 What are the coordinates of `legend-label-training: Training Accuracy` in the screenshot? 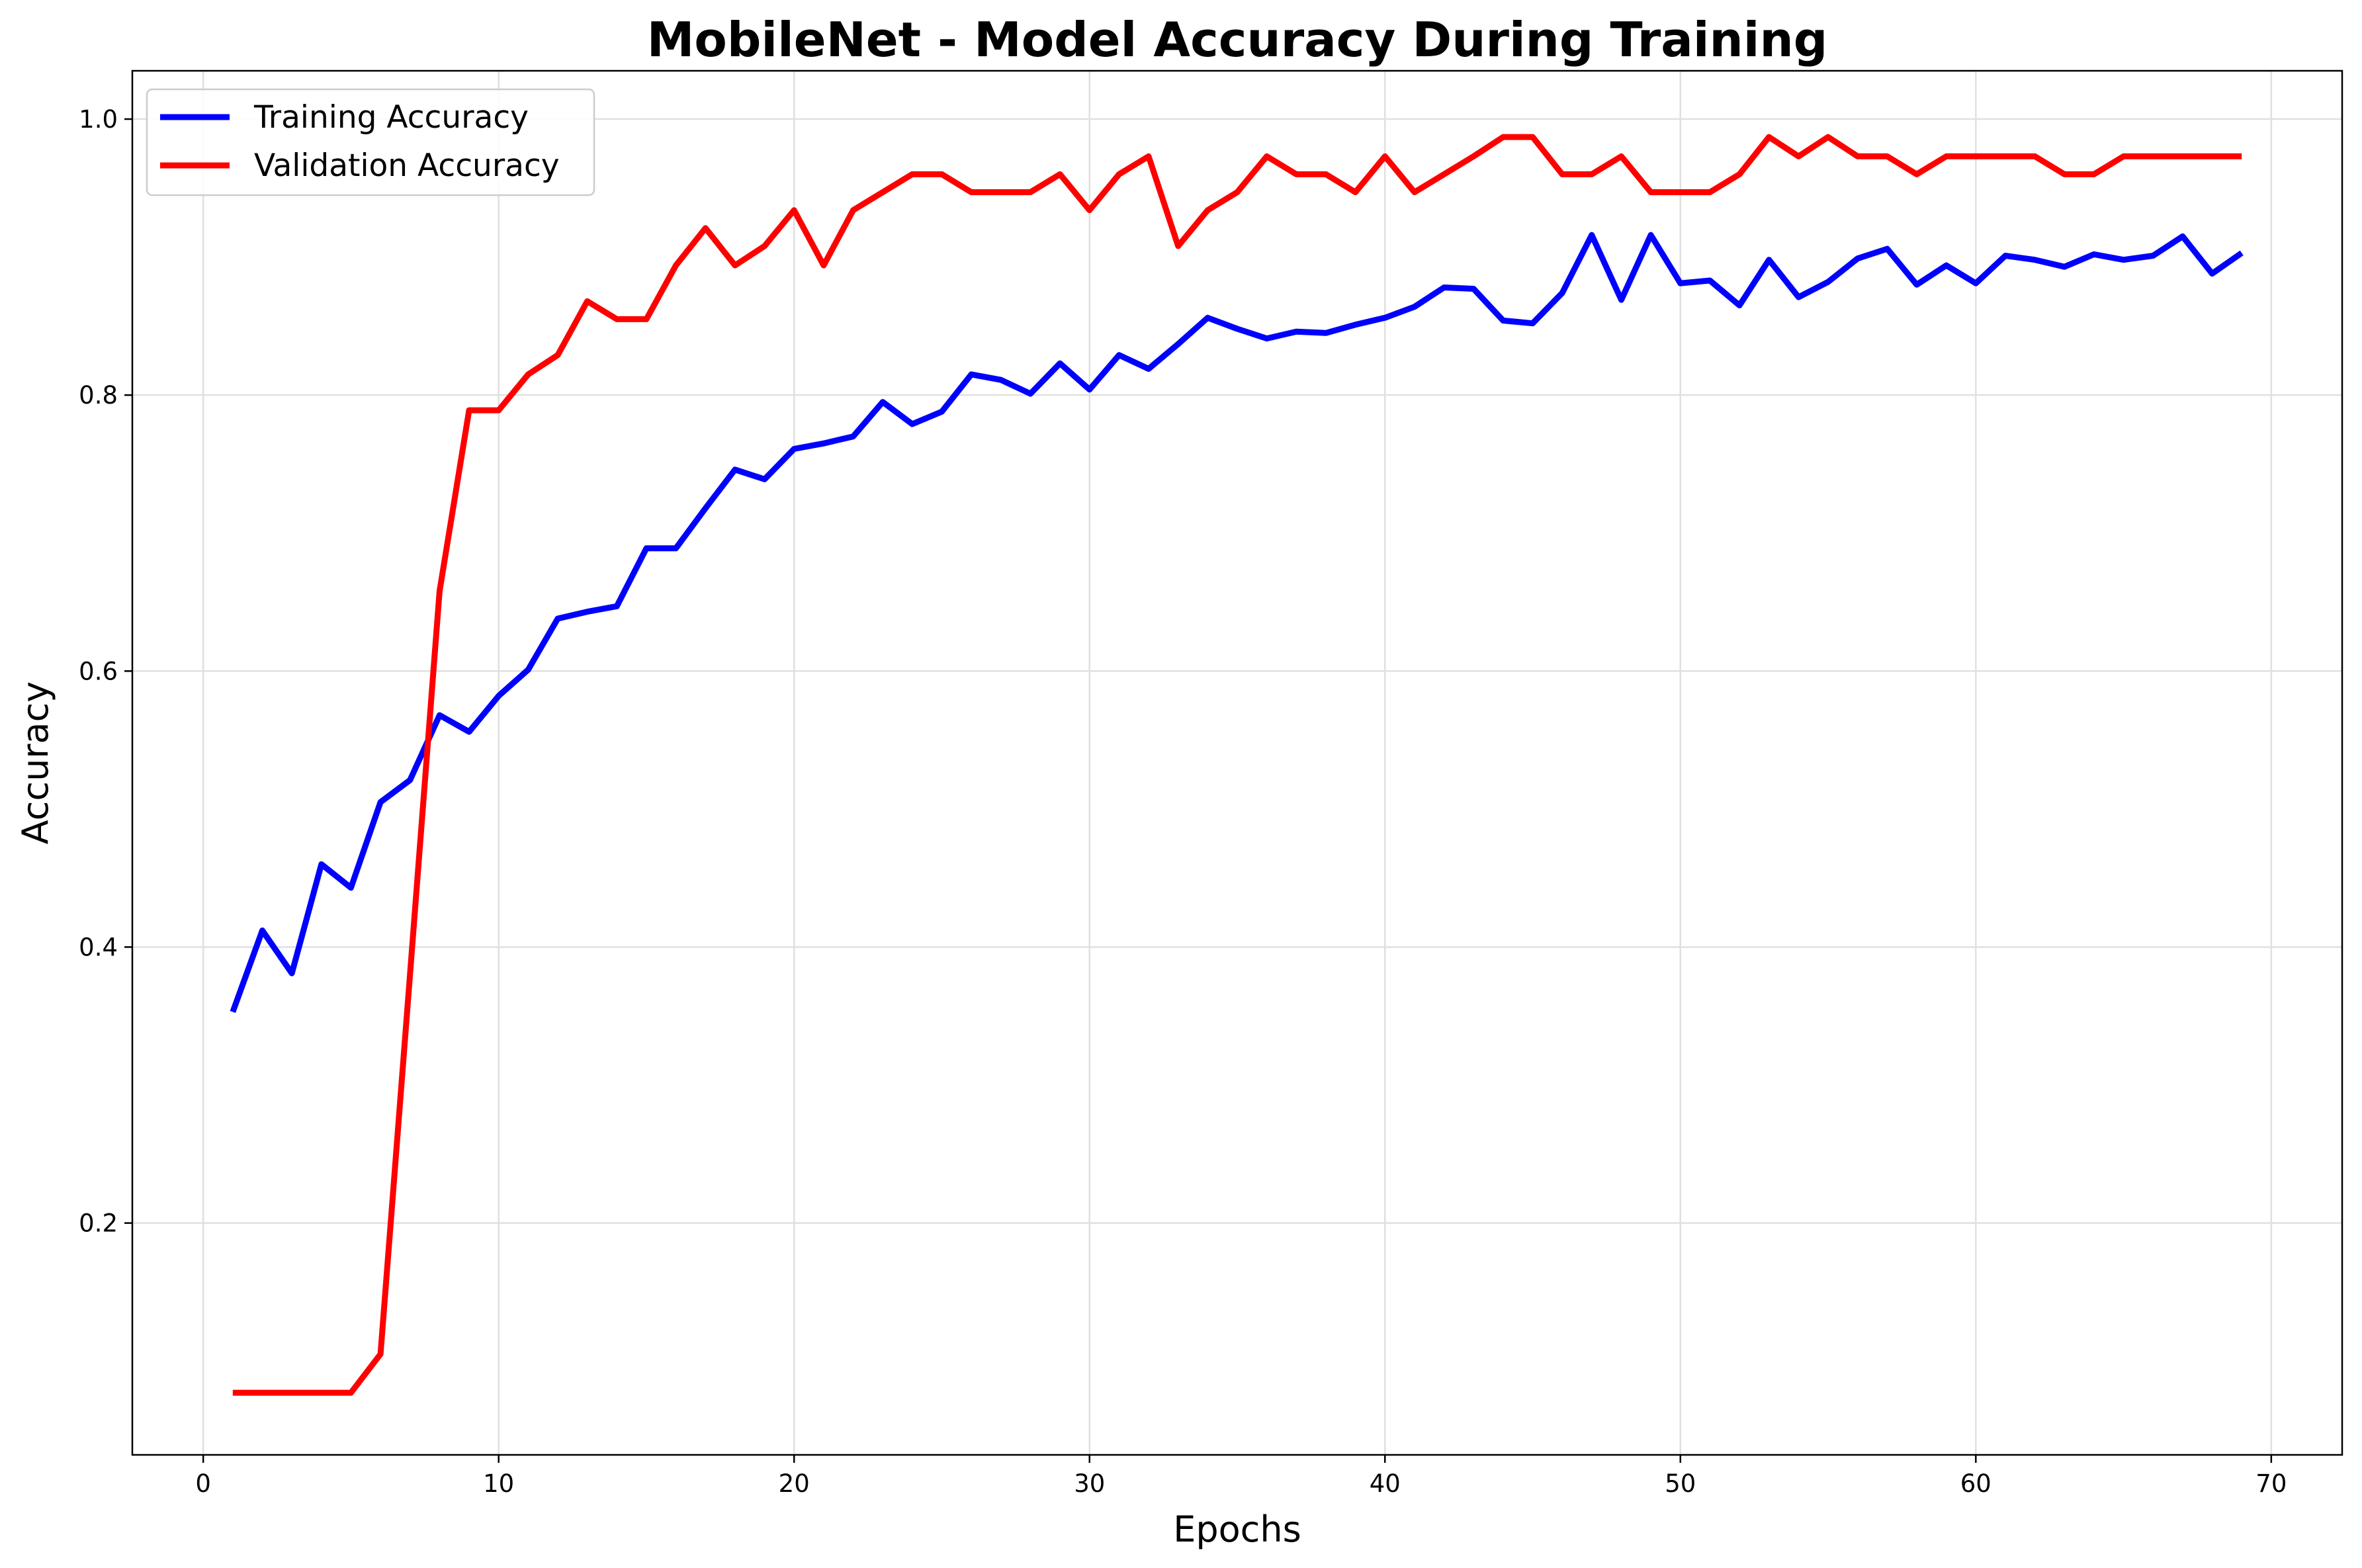 It's located at (391, 118).